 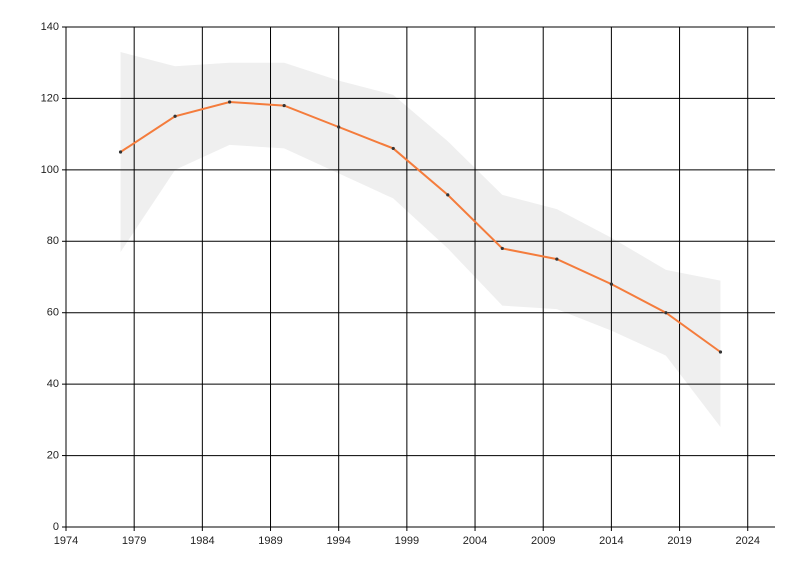 I want to click on x-tick-label: 2019, so click(x=679, y=541).